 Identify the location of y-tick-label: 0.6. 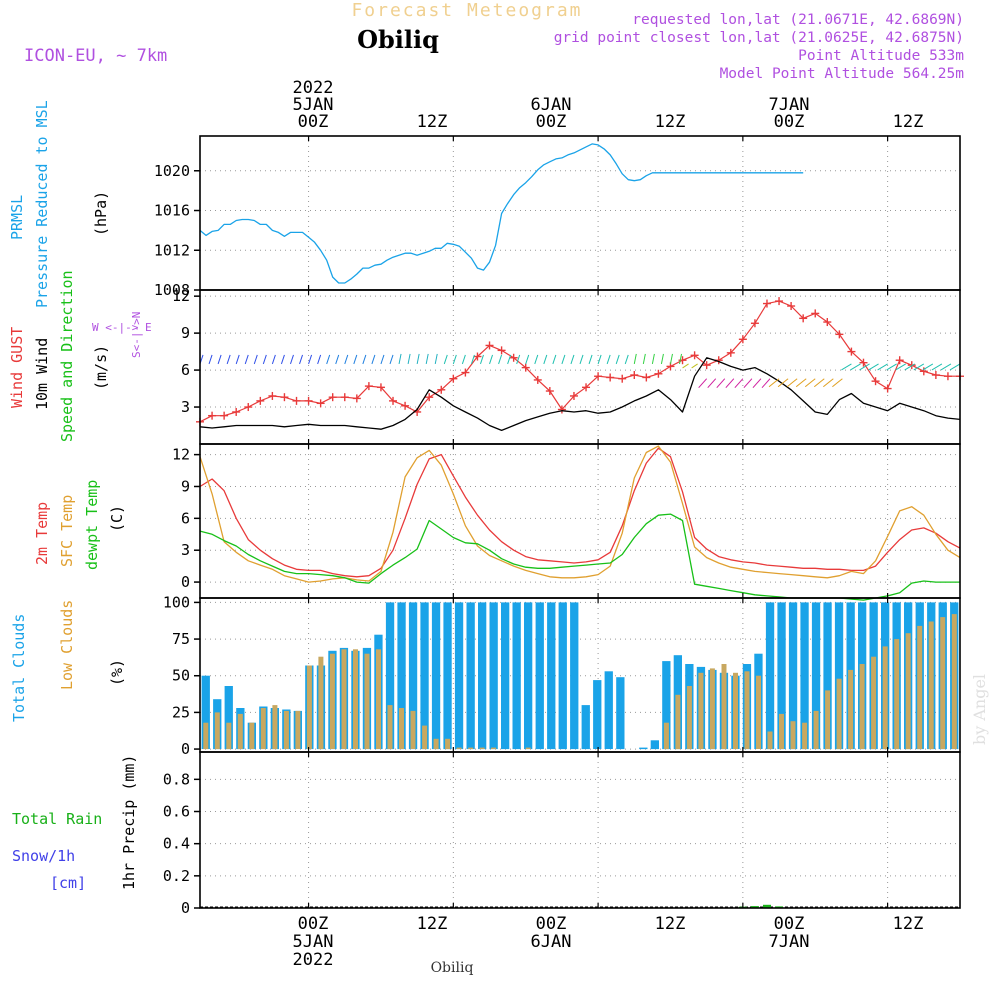
(176, 812).